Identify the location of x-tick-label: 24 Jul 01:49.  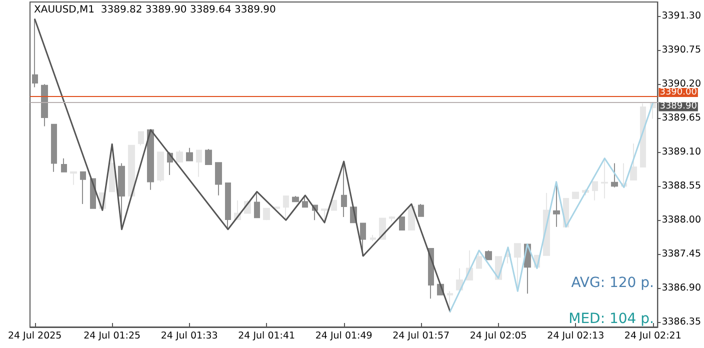
(343, 336).